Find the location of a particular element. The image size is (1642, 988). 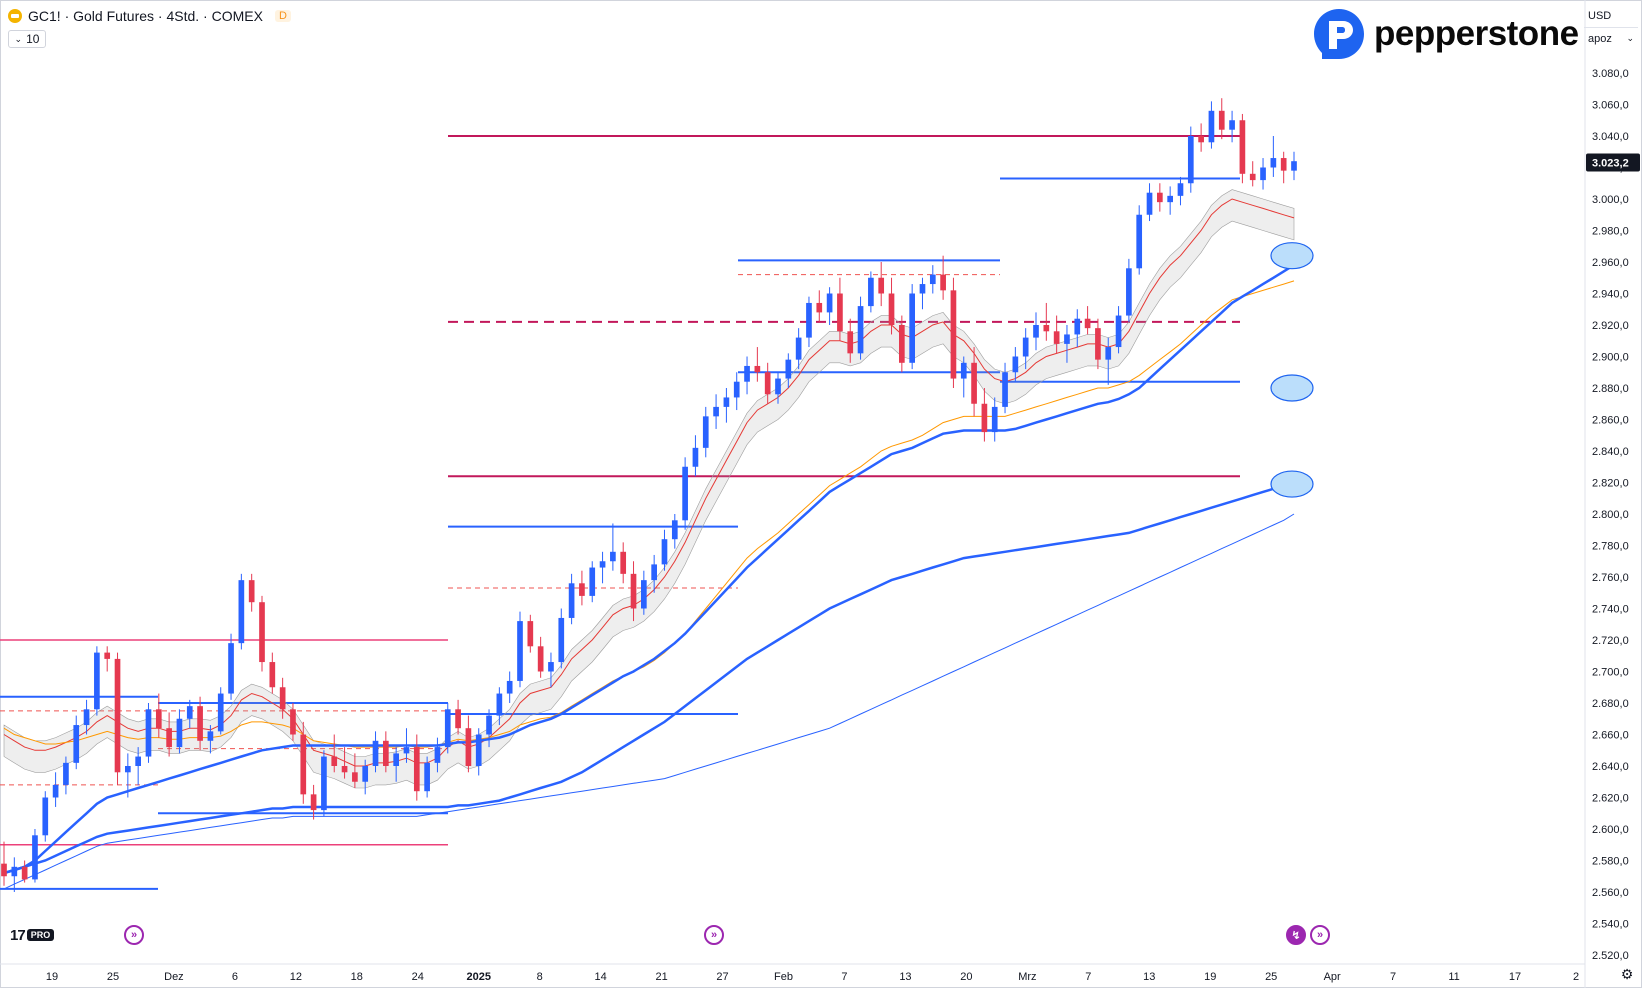

gear-icon: ⚙ is located at coordinates (1627, 973).